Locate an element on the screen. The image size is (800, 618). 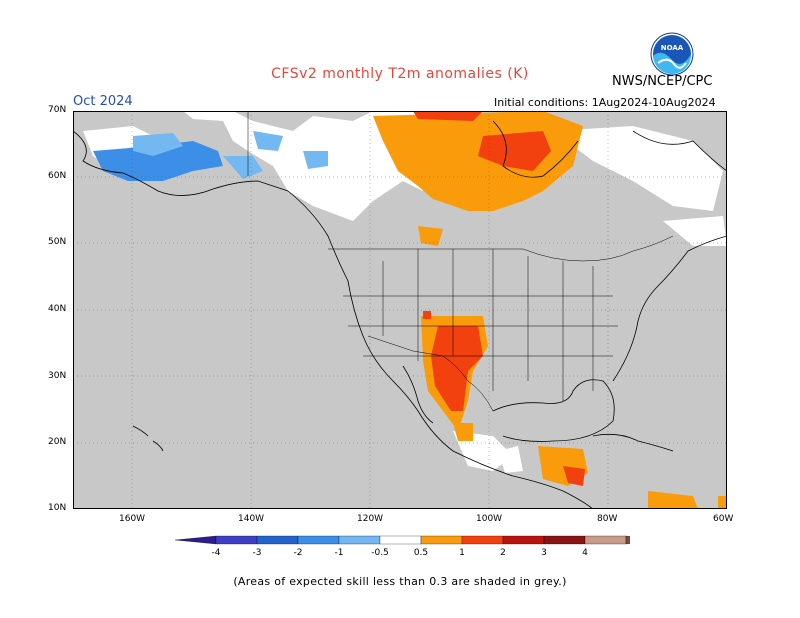
chart-title: CFSv2 monthly T2m anomalies (K) is located at coordinates (400, 74).